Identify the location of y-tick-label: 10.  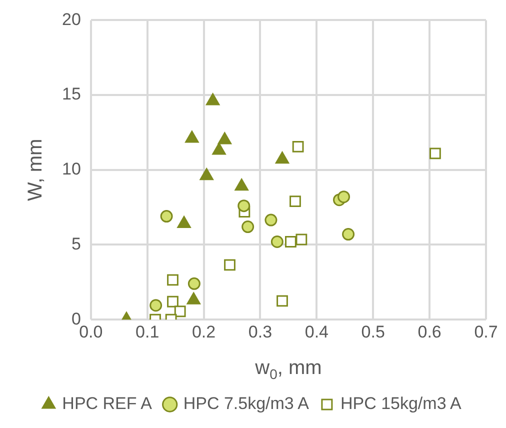
(71, 169).